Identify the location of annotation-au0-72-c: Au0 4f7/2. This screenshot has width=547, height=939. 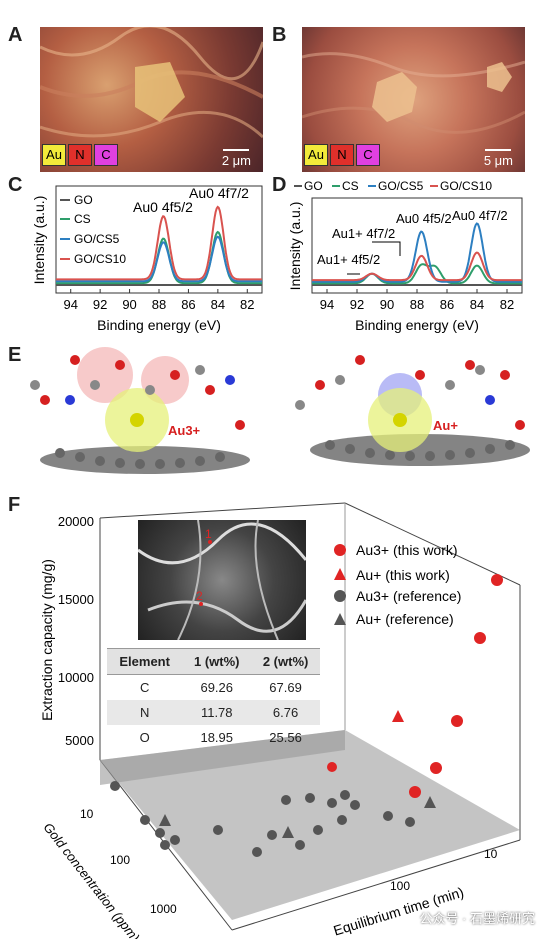
(219, 193).